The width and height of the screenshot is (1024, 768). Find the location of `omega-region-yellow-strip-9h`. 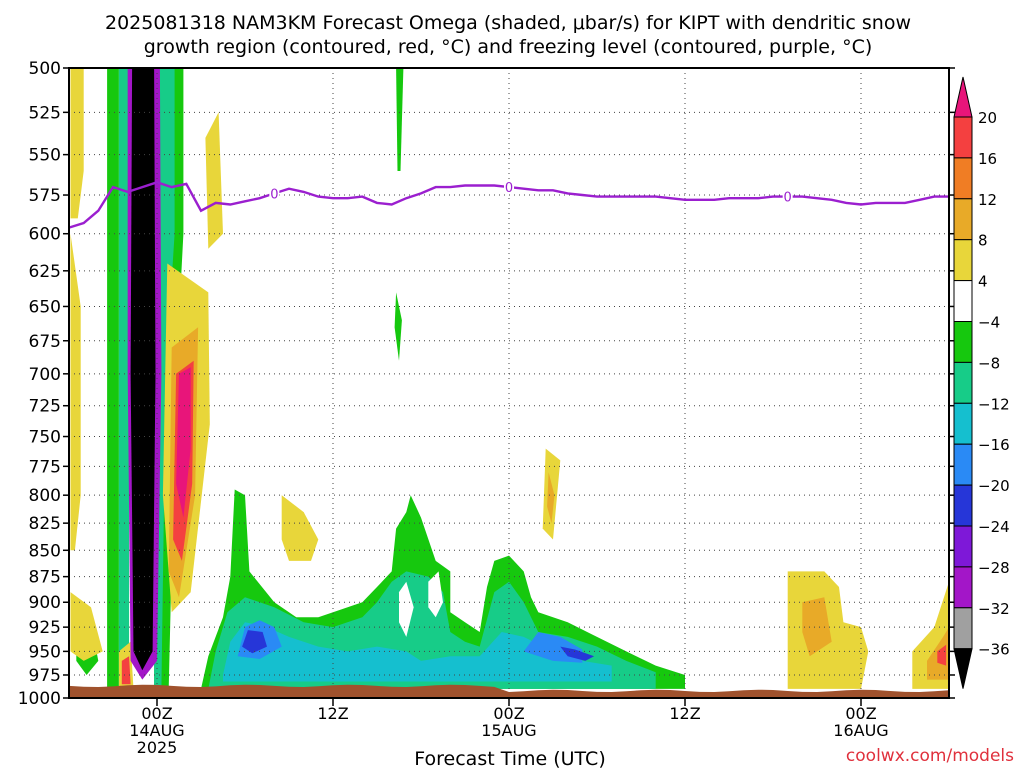

omega-region-yellow-strip-9h is located at coordinates (214, 180).